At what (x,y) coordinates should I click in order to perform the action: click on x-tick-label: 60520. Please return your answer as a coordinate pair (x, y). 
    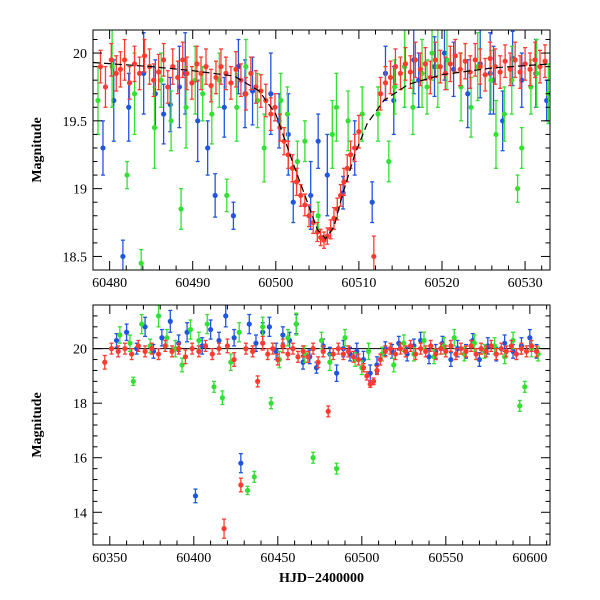
    Looking at the image, I should click on (441, 283).